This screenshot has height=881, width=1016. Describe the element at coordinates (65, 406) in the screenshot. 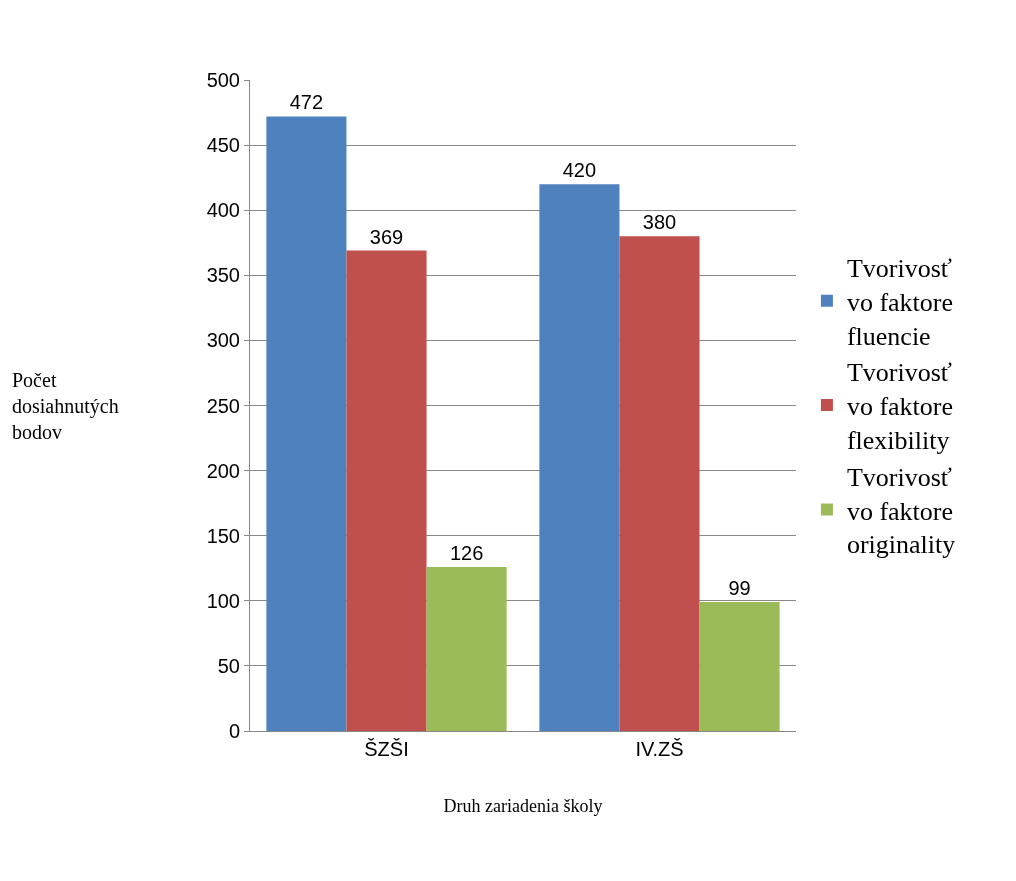

I see `y-axis-title: Počet dosiahnutých bodov` at that location.